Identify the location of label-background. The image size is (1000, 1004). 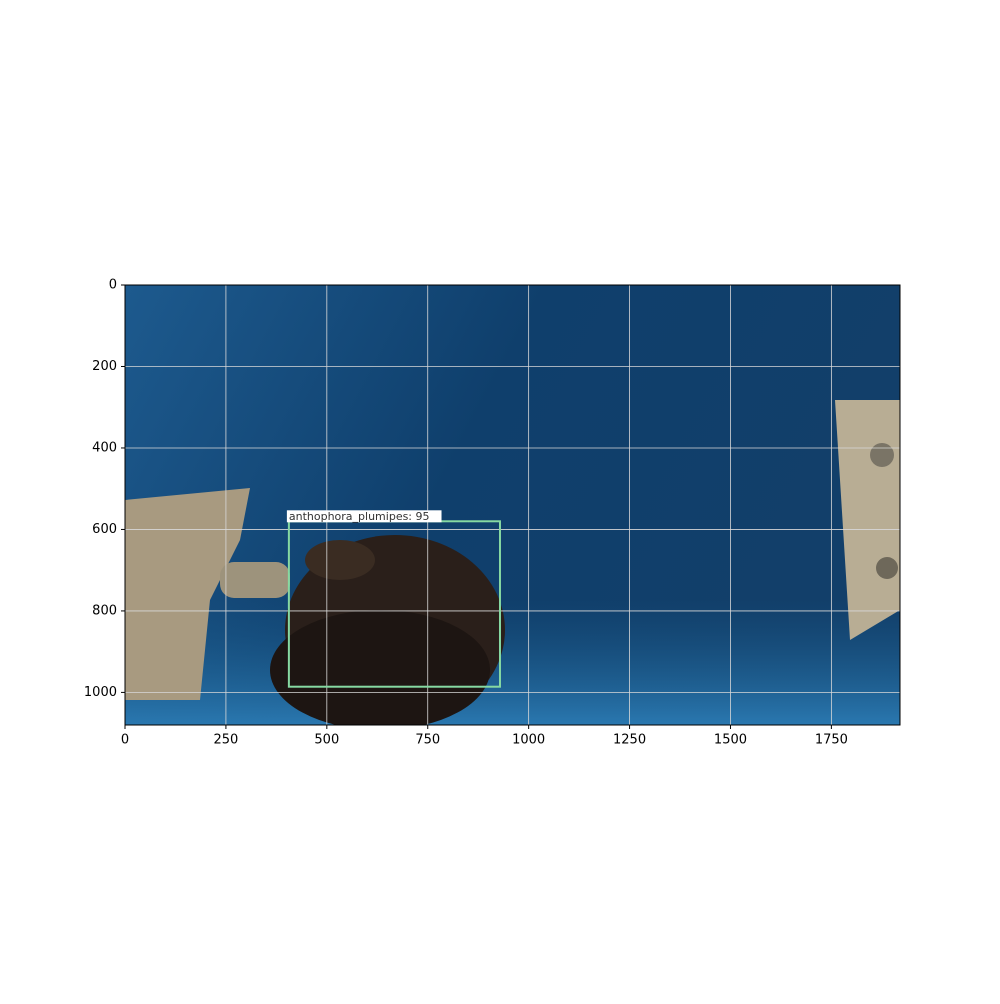
(364, 516).